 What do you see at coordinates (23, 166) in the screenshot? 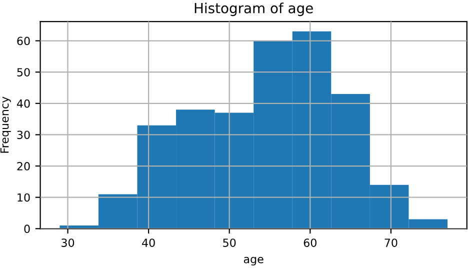
I see `y-tick-label: 20` at bounding box center [23, 166].